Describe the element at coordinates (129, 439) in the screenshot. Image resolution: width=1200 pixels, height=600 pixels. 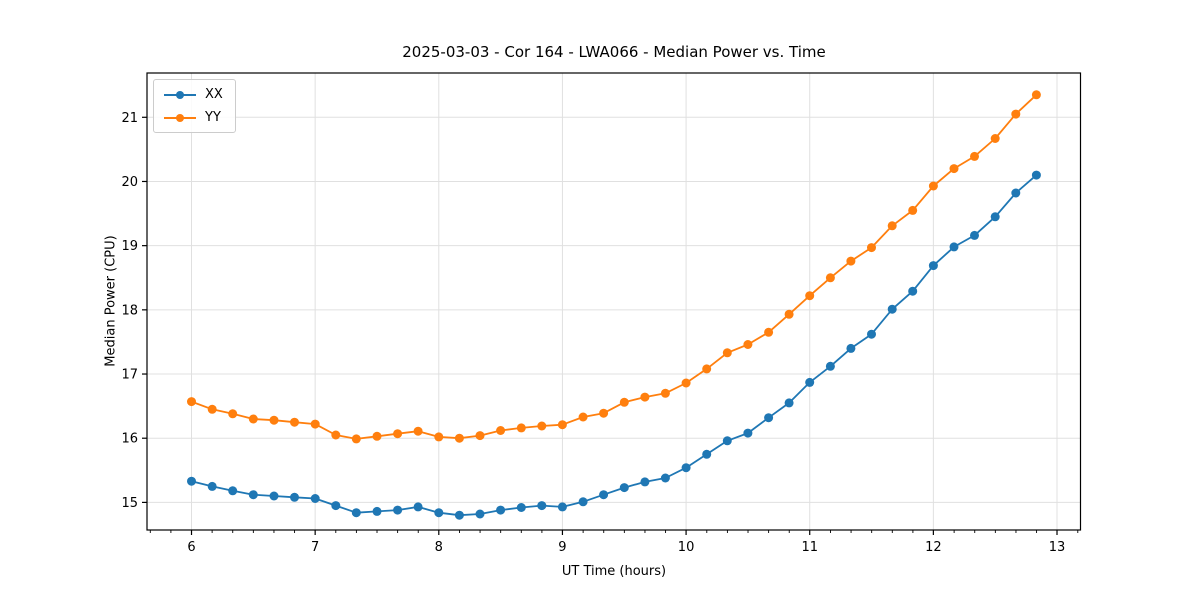
I see `svg-text: 16` at that location.